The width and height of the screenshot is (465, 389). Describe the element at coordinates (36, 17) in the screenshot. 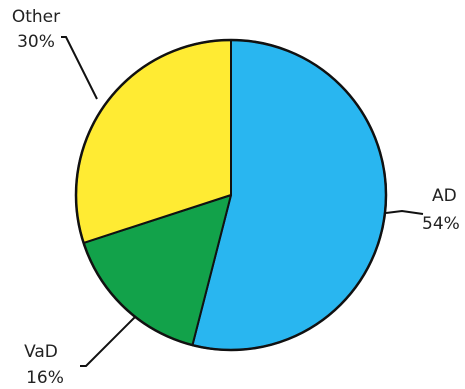

I see `slice-label-other: Other` at that location.